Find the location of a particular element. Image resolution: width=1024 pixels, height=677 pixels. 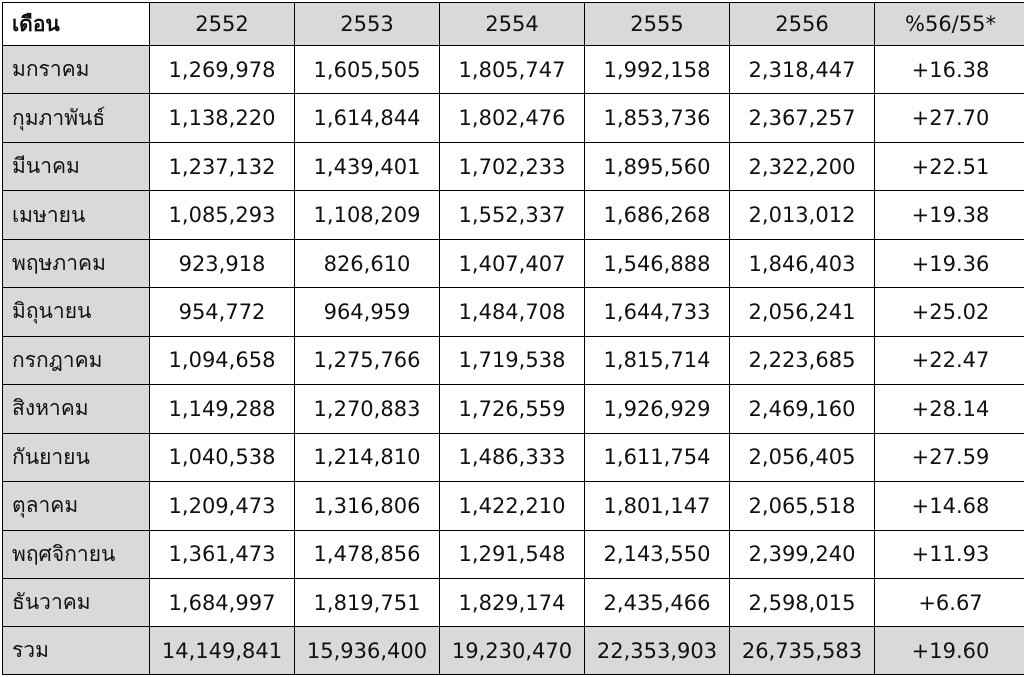

value-cell: 1,686,268 is located at coordinates (657, 215).